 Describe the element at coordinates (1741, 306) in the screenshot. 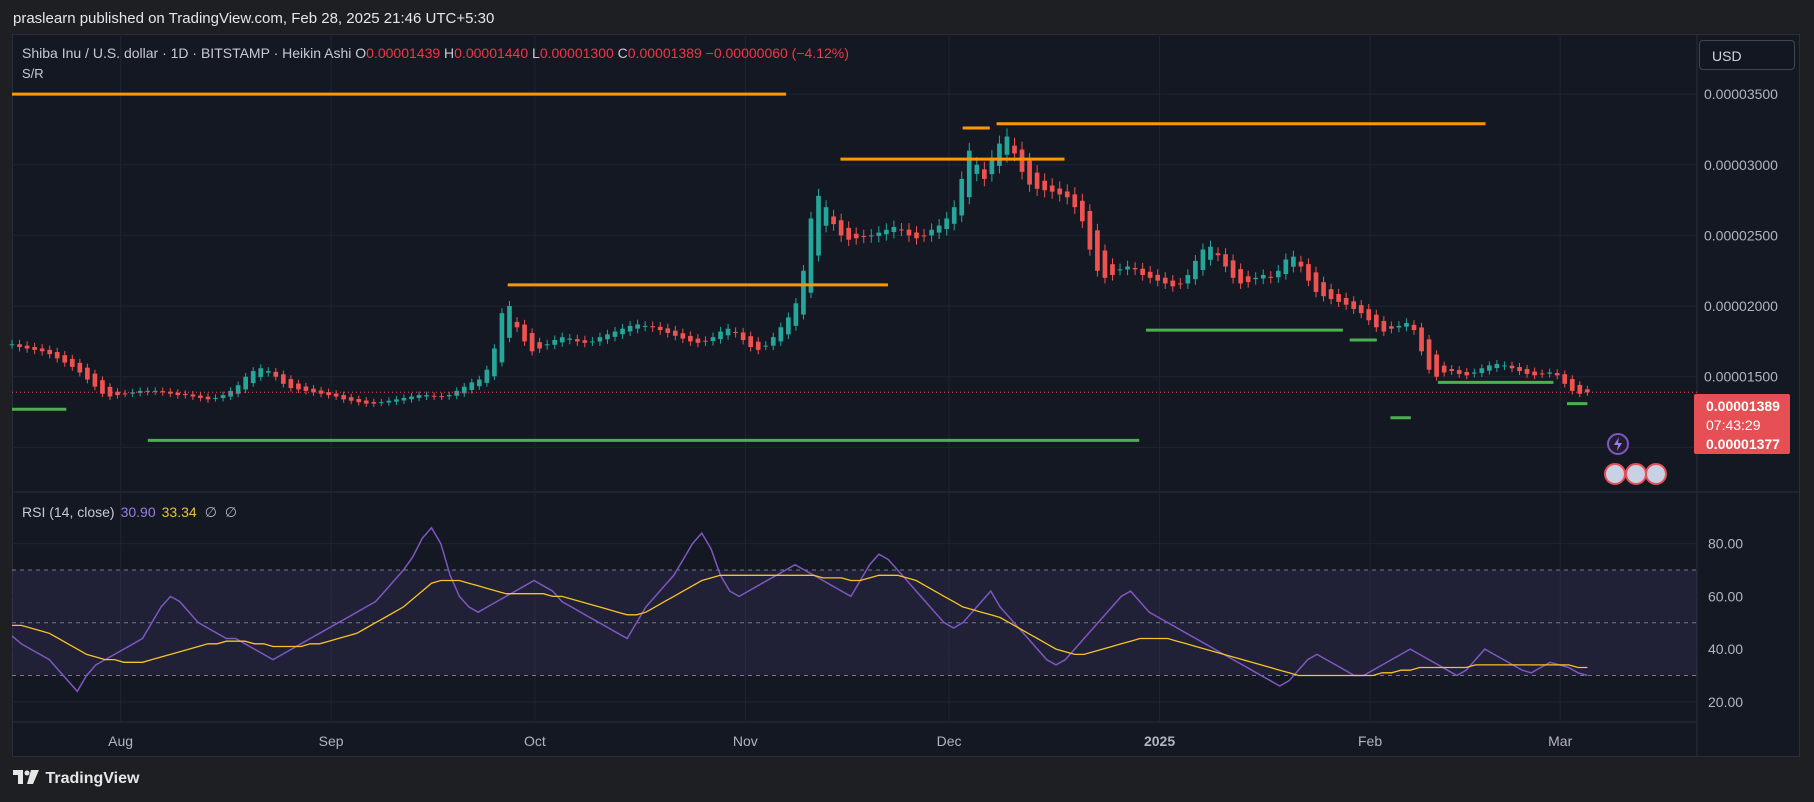

I see `price-tick-label: 0.00002000` at that location.